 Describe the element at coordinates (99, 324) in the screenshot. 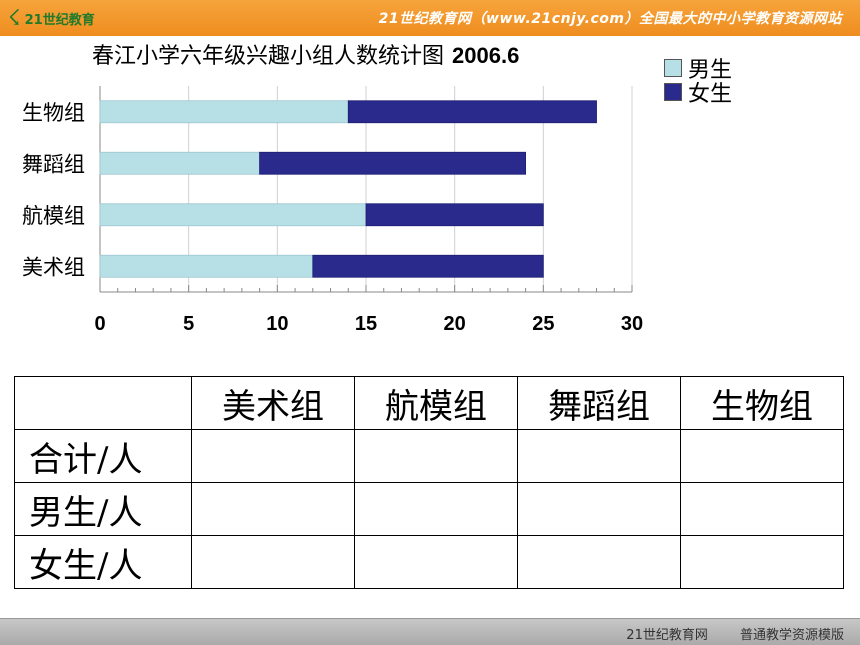

I see `x-tick-label: 0` at that location.